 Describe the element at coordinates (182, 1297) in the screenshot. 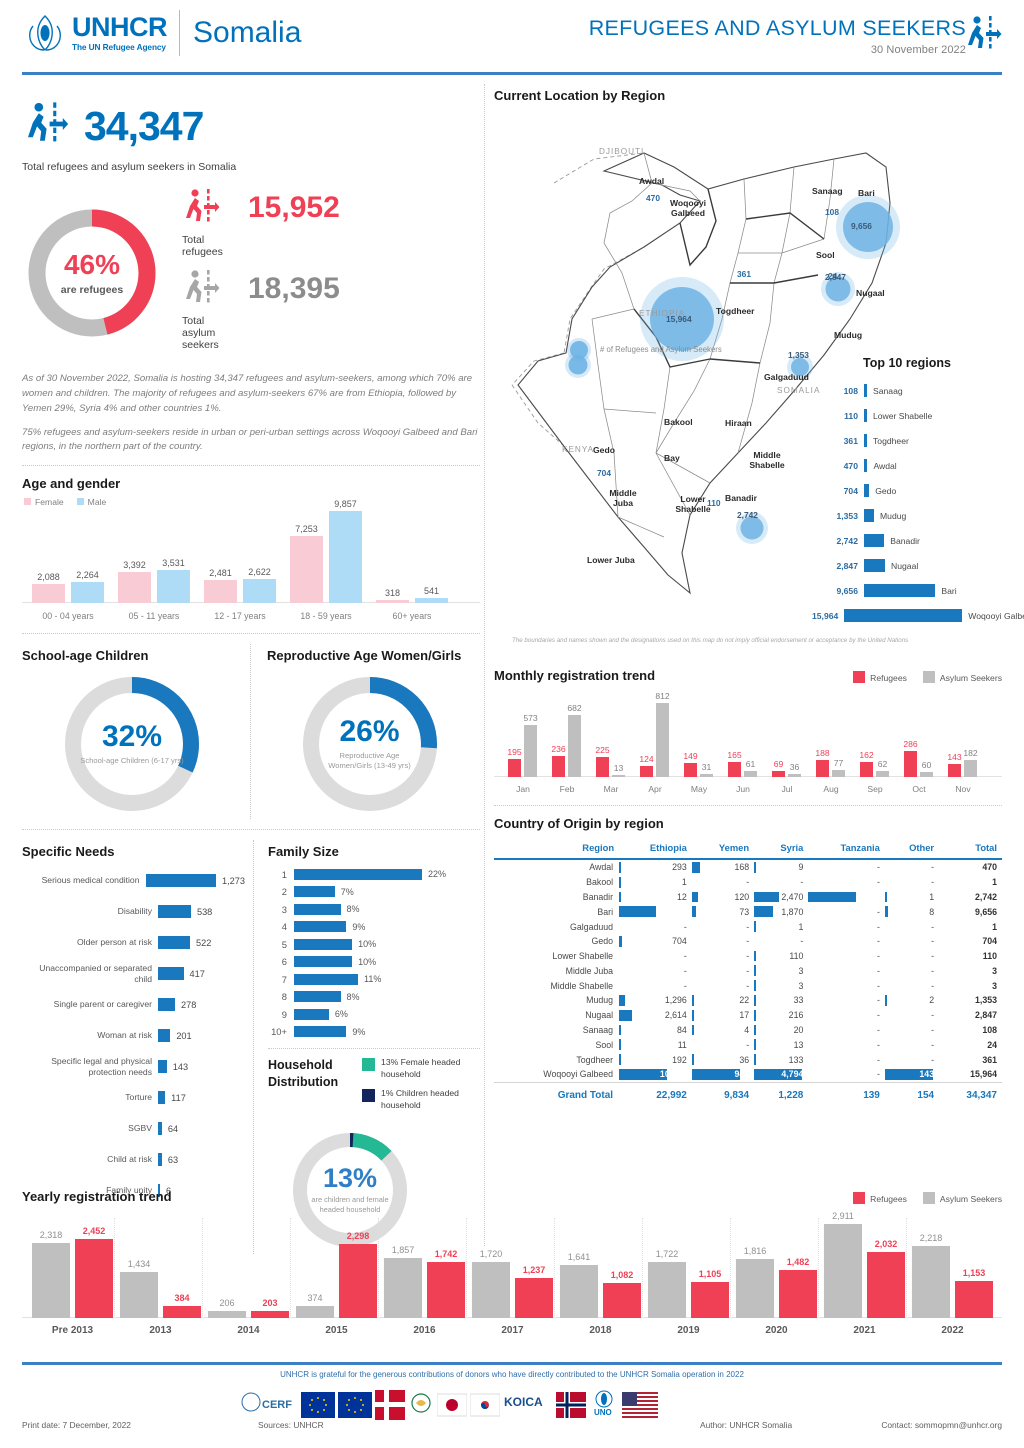

I see `year-bar-value: 384` at that location.